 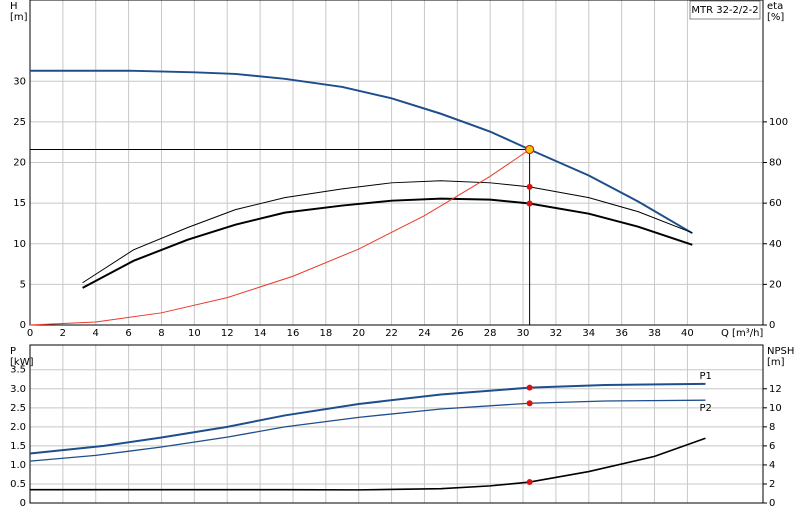 What do you see at coordinates (260, 333) in the screenshot?
I see `x-tick-label: 14` at bounding box center [260, 333].